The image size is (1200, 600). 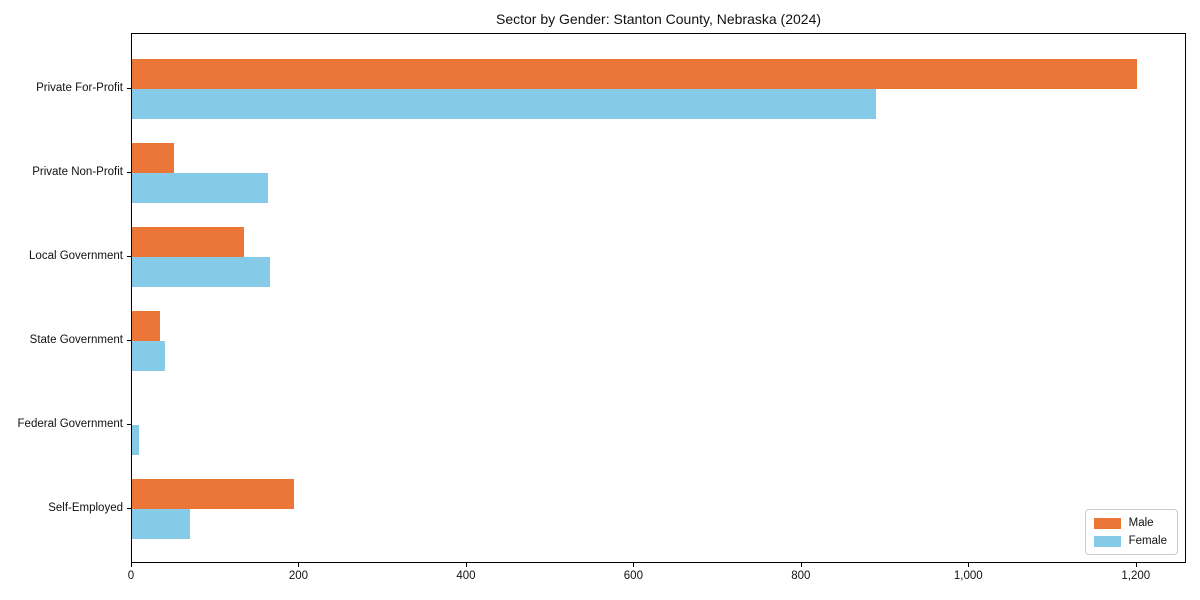 What do you see at coordinates (1107, 541) in the screenshot?
I see `female-color-swatch` at bounding box center [1107, 541].